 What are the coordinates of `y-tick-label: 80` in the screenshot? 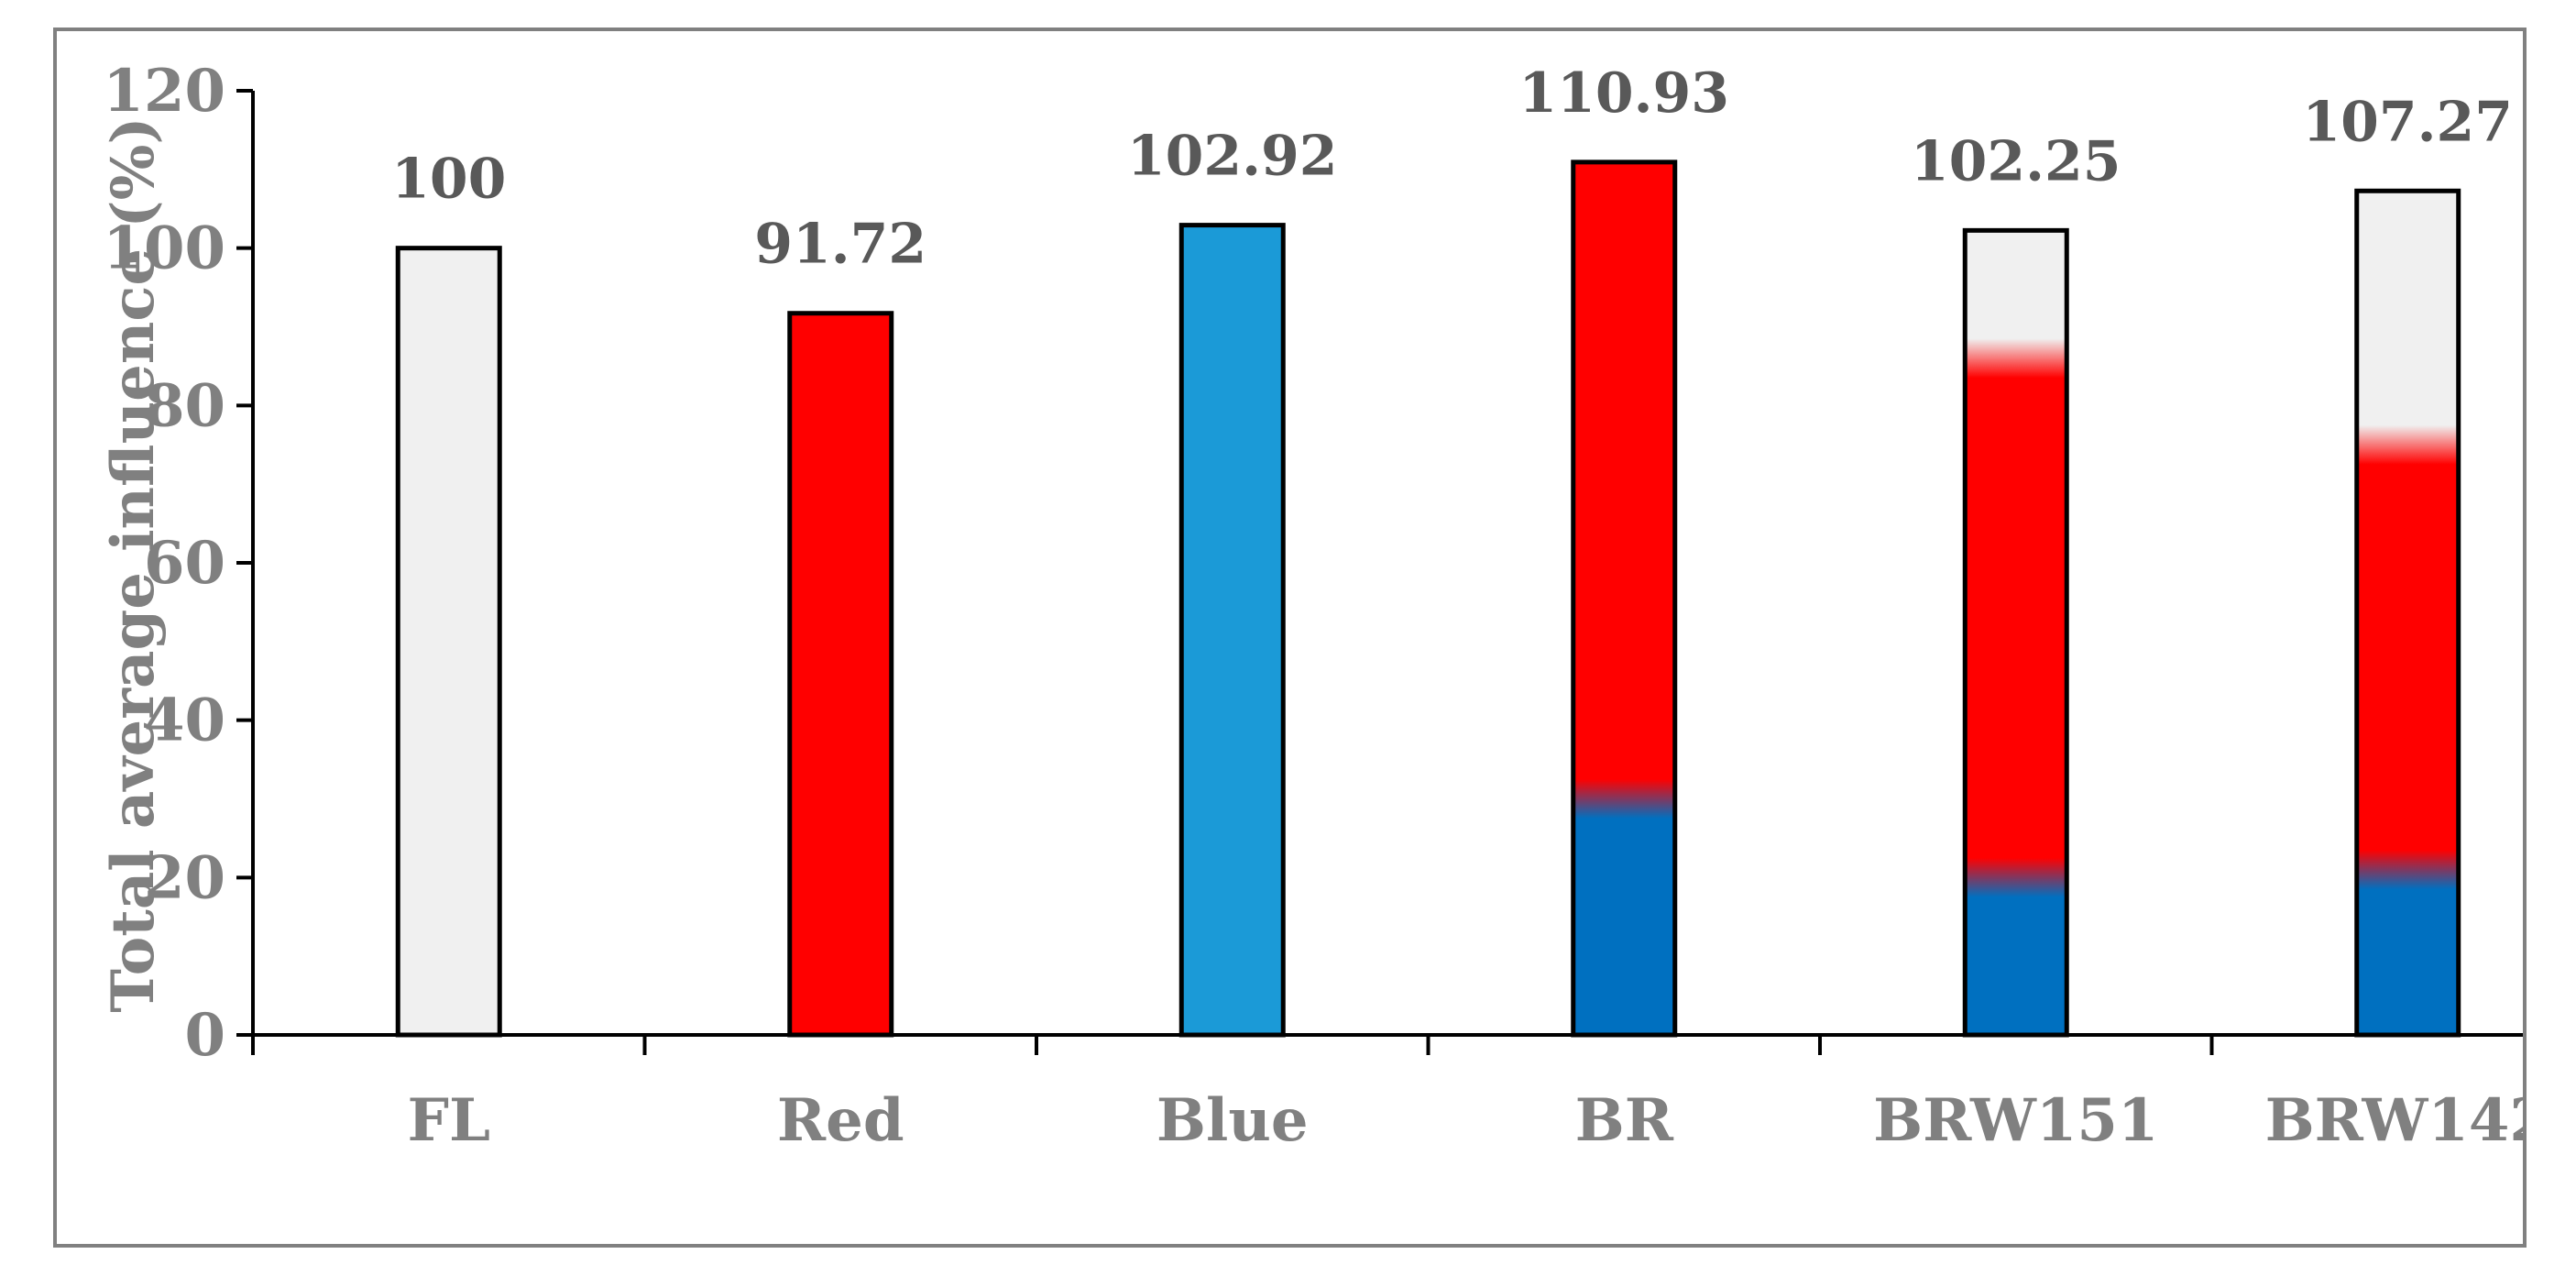 It's located at (184, 405).